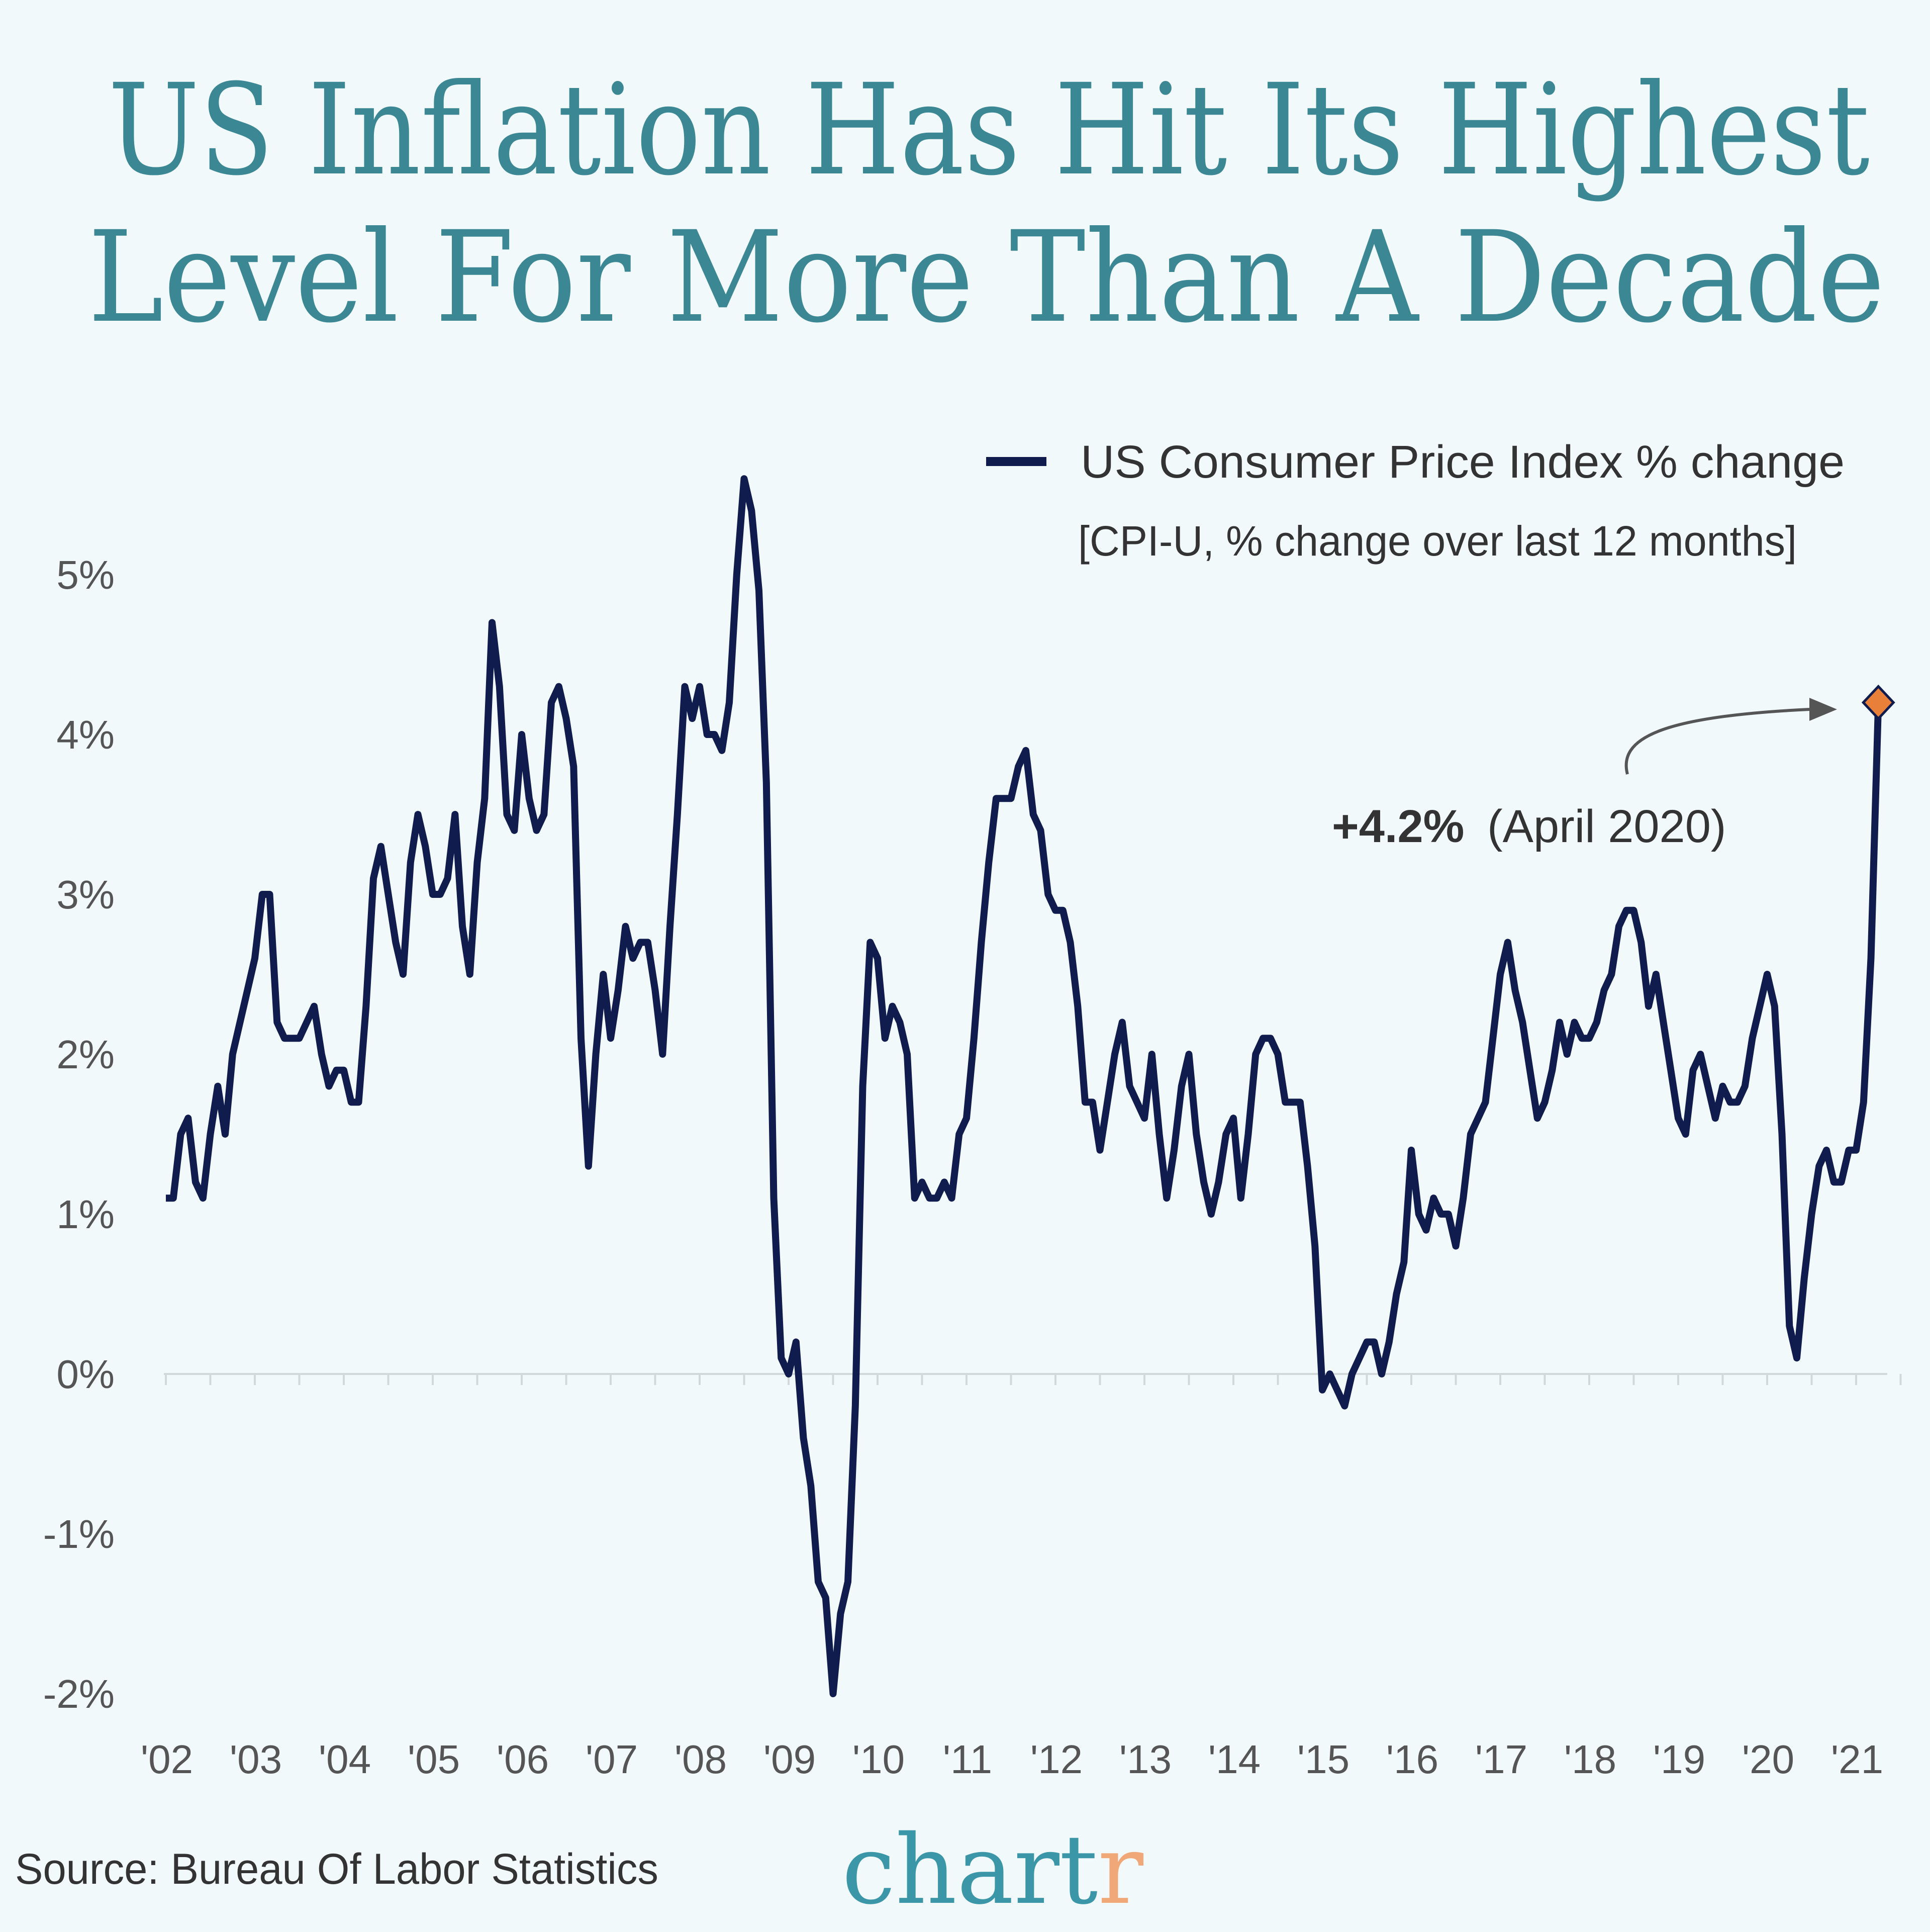  What do you see at coordinates (1056, 1759) in the screenshot?
I see `x-tick-label: '12` at bounding box center [1056, 1759].